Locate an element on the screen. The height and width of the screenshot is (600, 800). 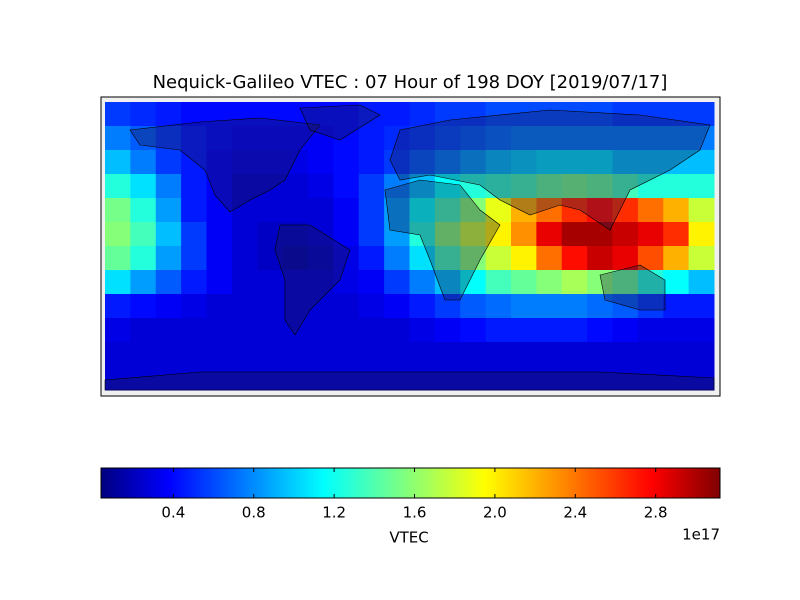
north-america is located at coordinates (225, 165).